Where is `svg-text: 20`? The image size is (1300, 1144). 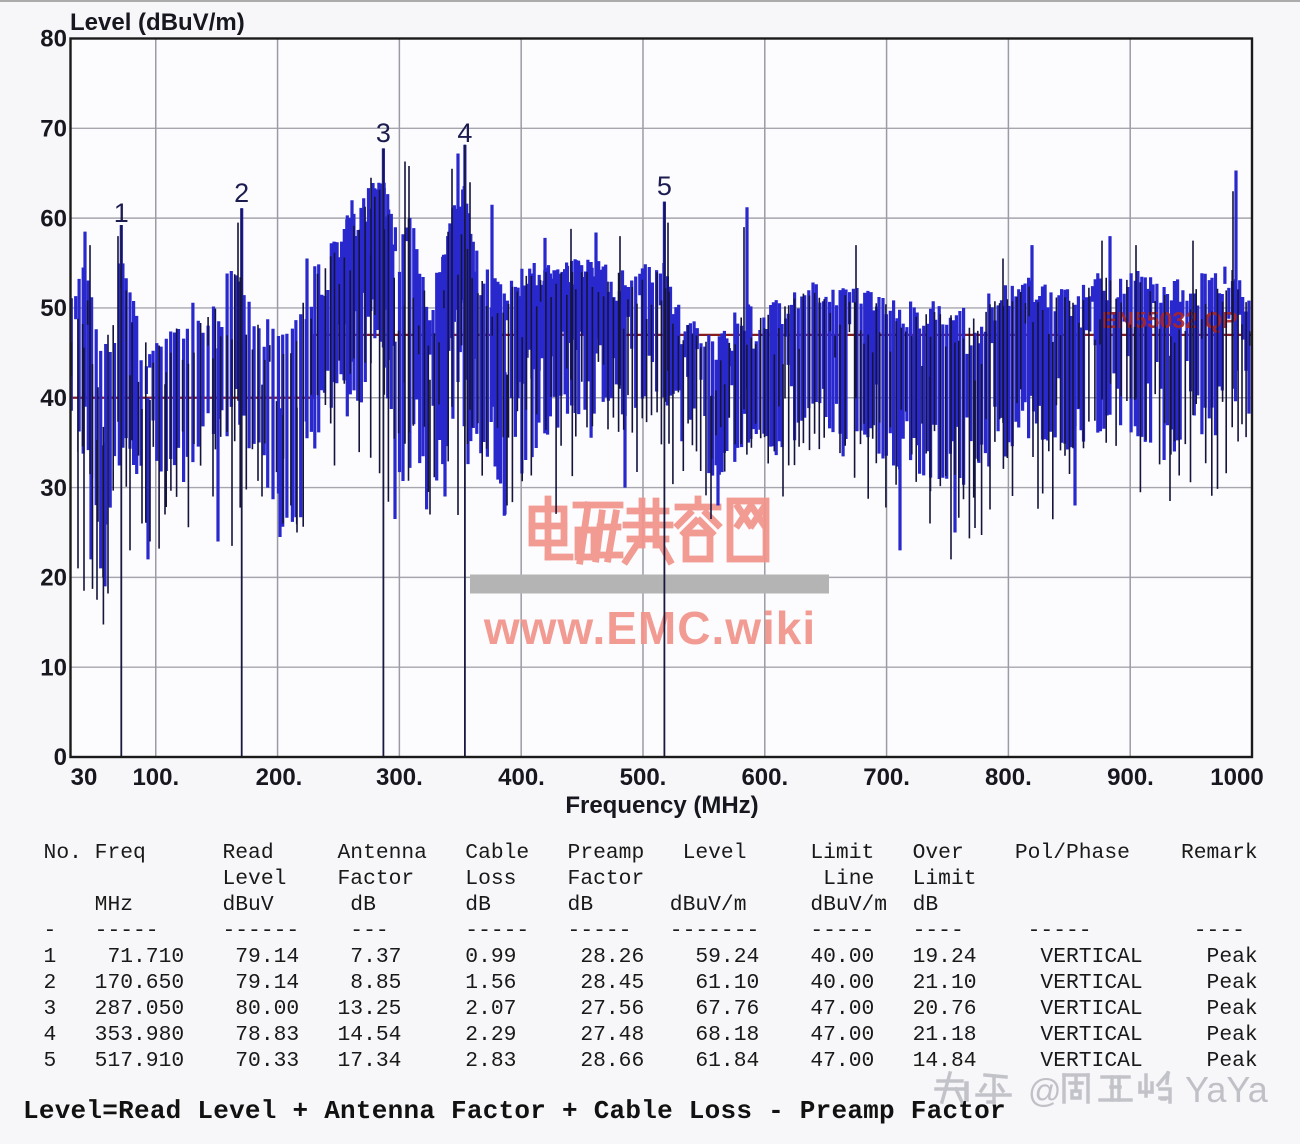 svg-text: 20 is located at coordinates (53, 578).